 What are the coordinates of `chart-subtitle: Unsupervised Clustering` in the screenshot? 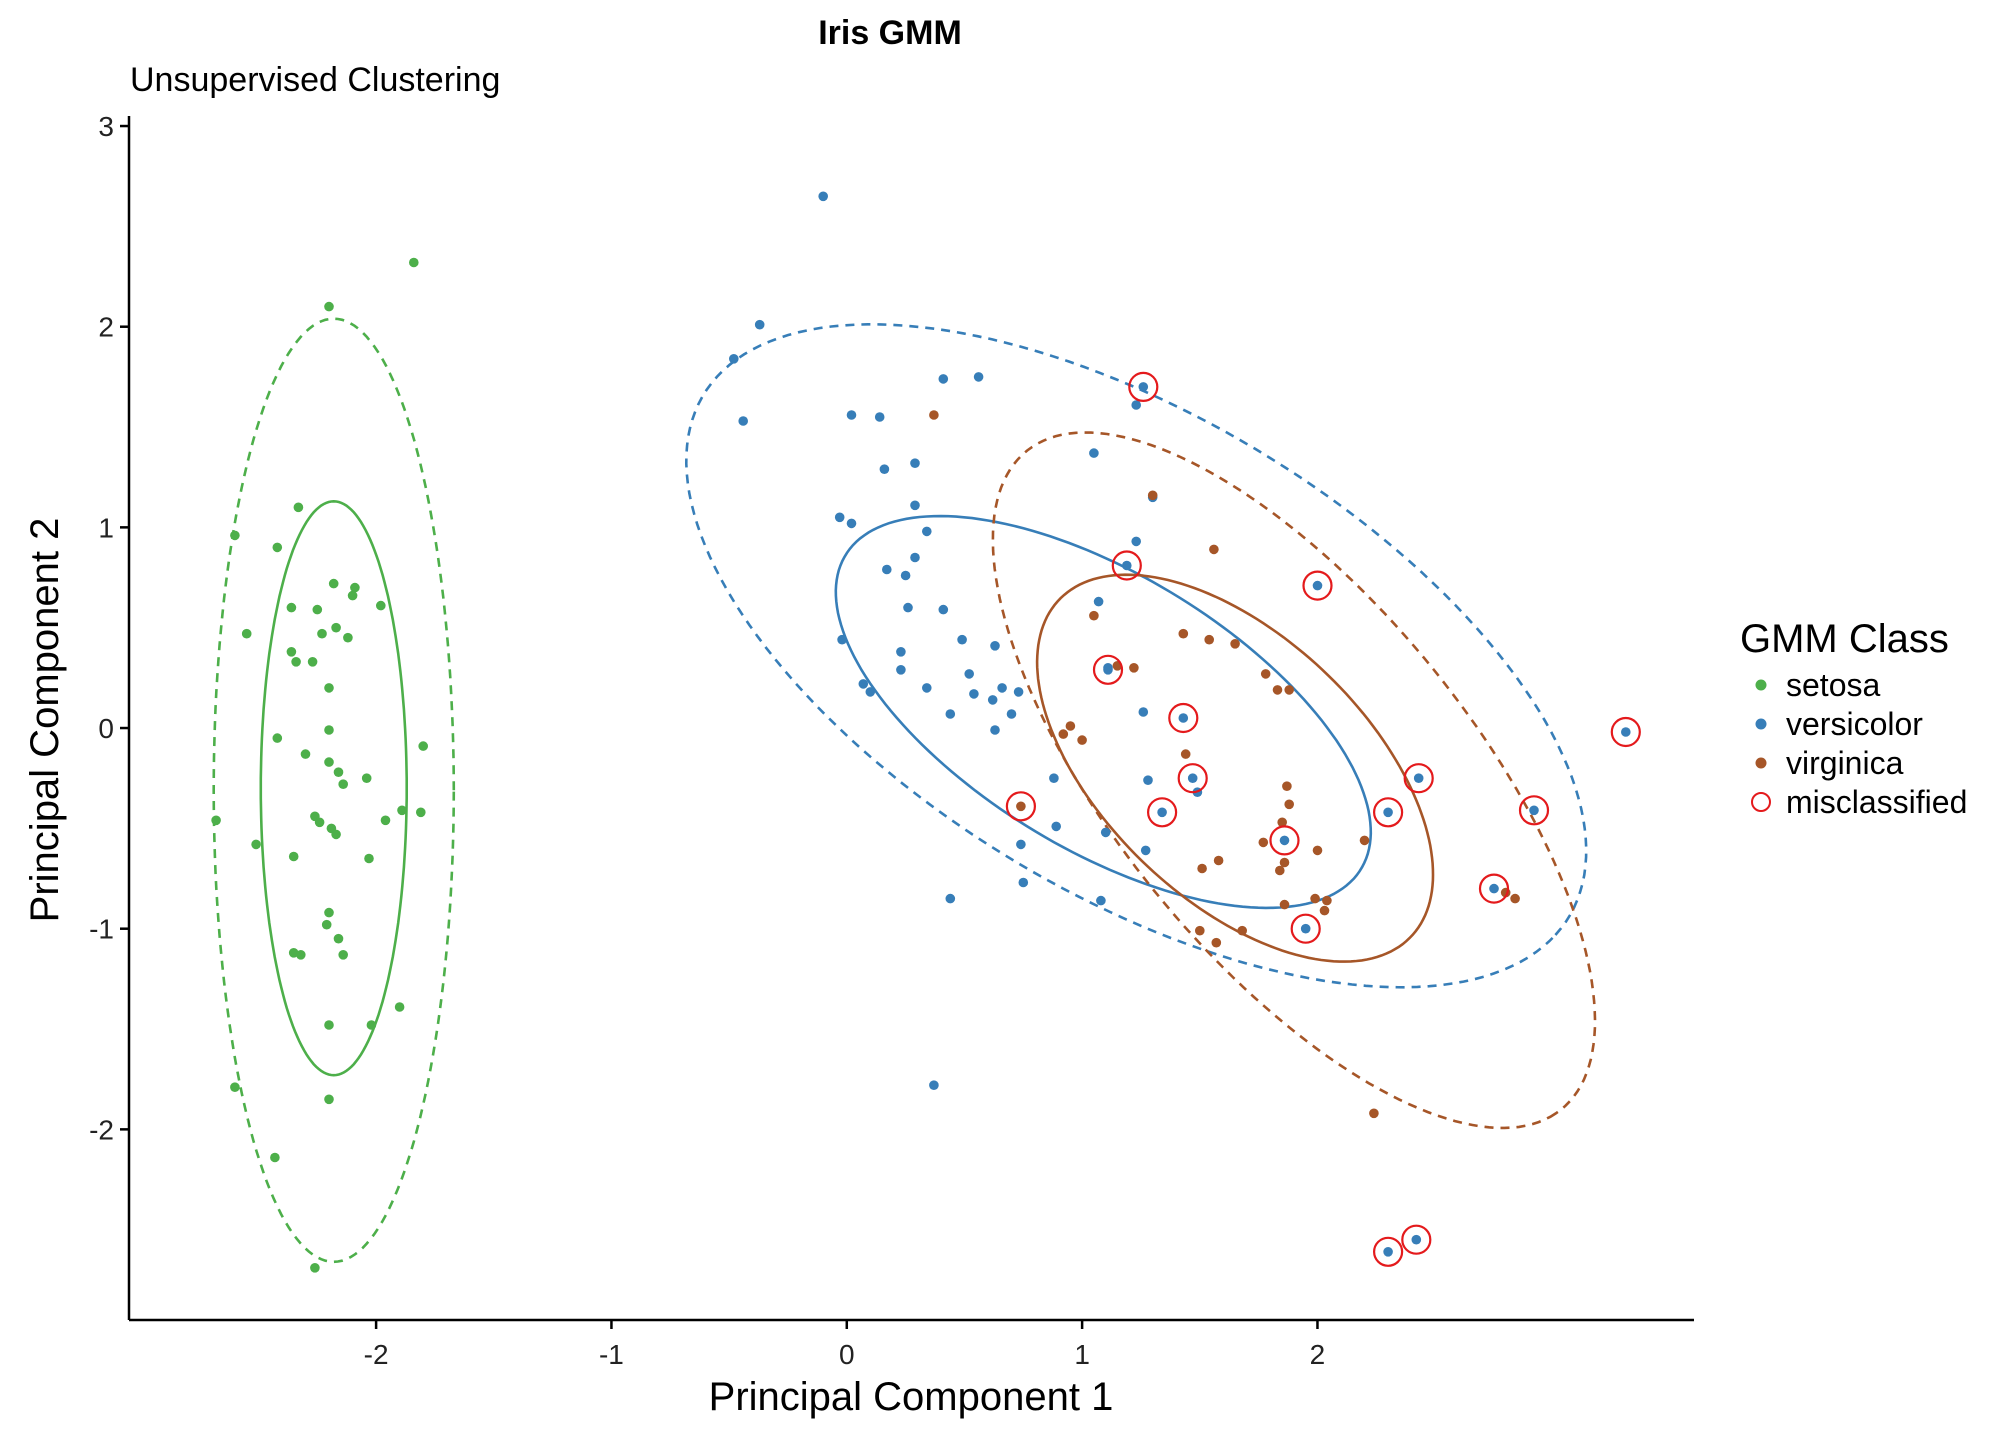 It's located at (315, 80).